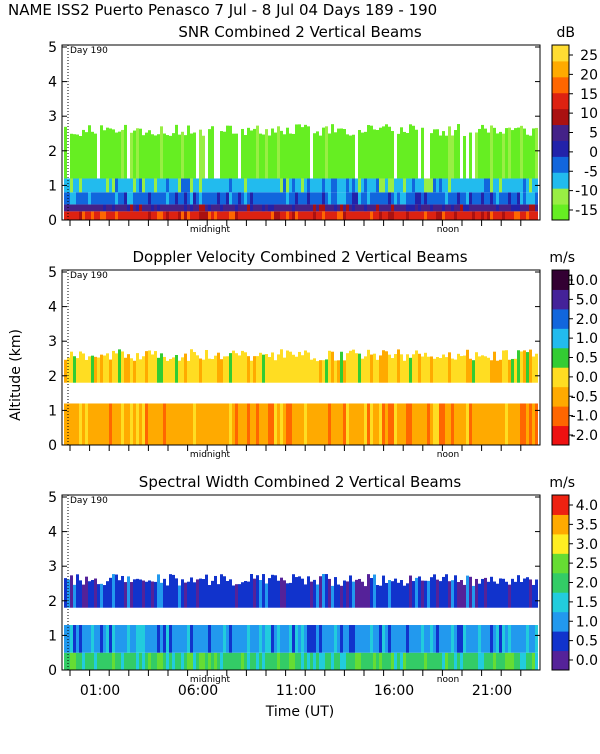  Describe the element at coordinates (52, 377) in the screenshot. I see `y-tick-label: 2` at that location.